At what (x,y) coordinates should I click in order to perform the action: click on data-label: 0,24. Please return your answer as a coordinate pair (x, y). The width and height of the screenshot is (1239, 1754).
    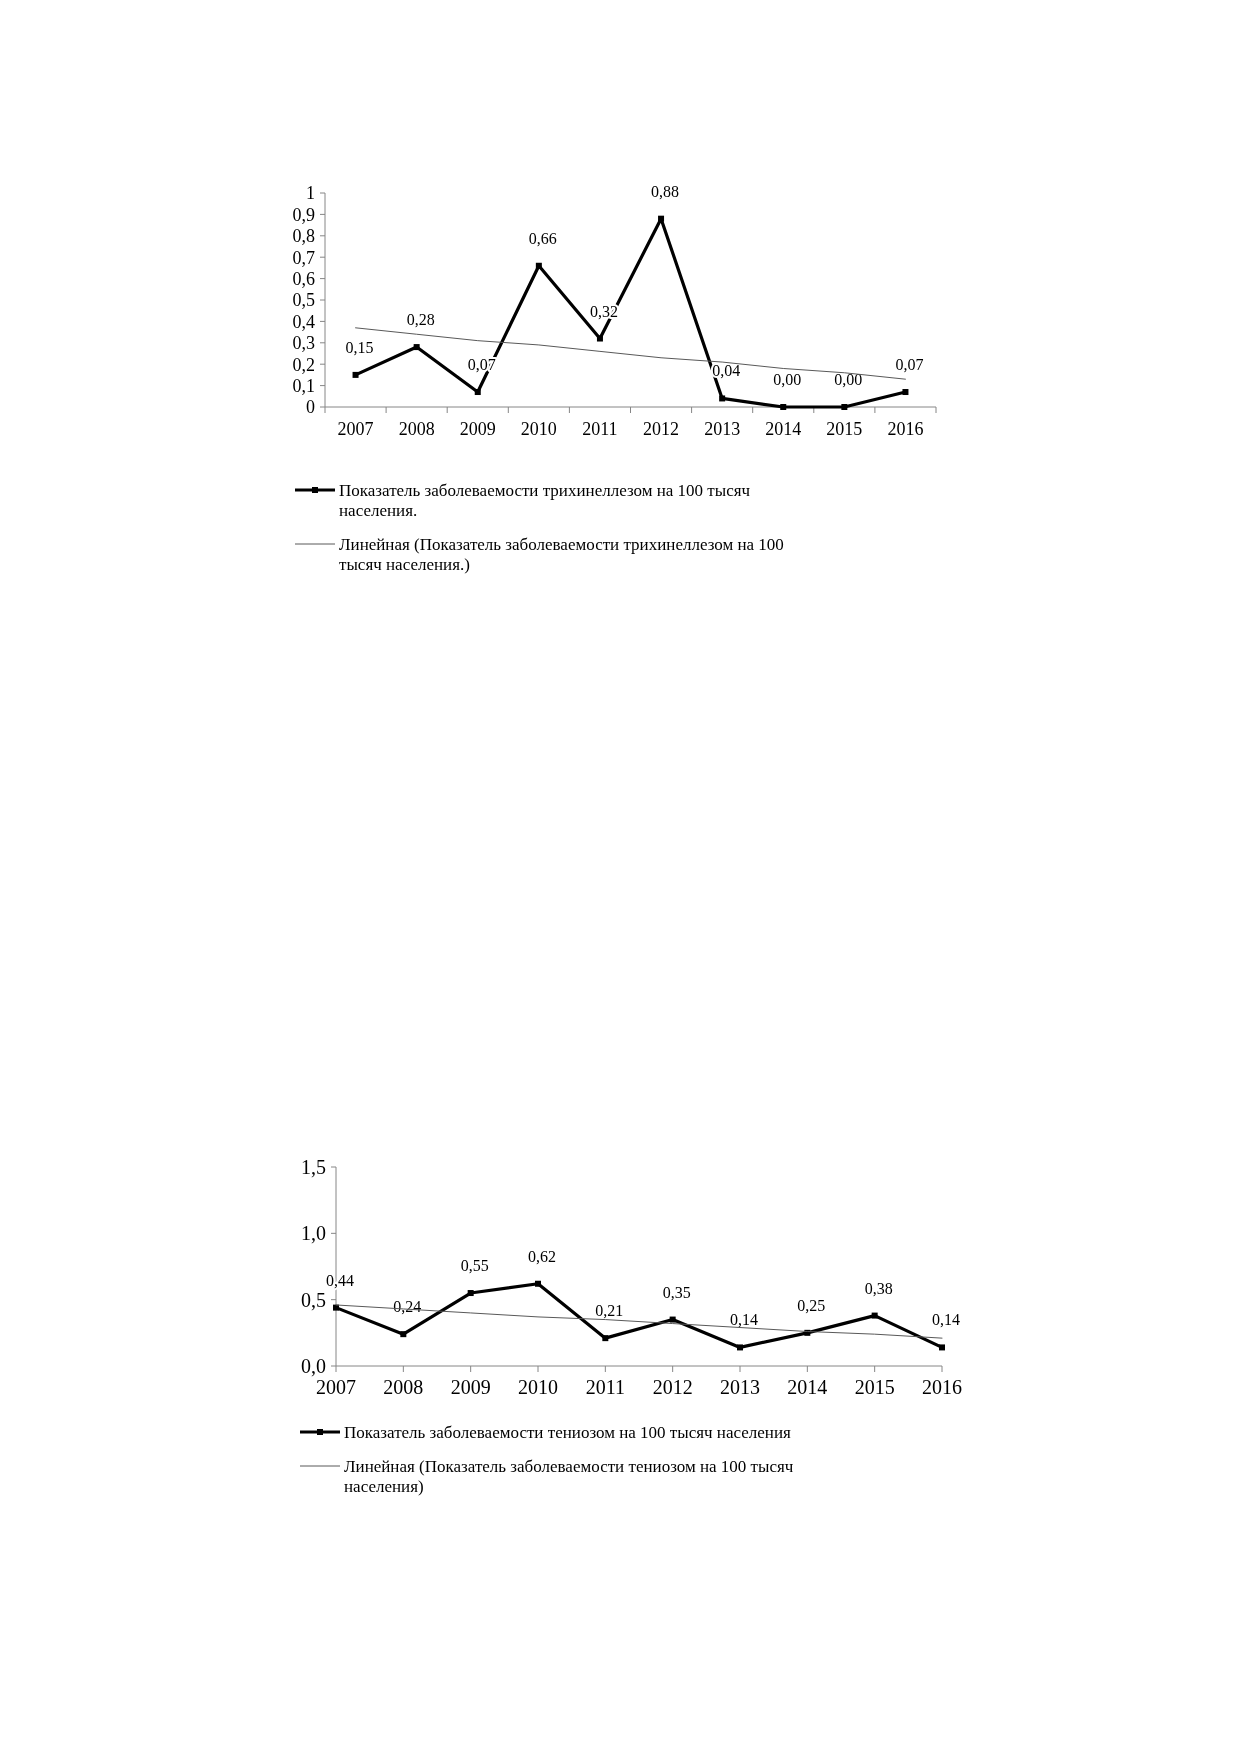
    Looking at the image, I should click on (407, 1307).